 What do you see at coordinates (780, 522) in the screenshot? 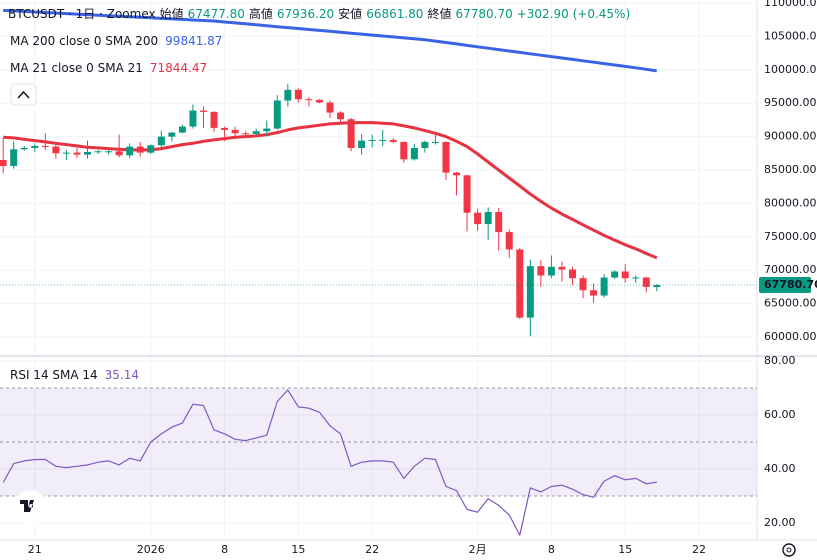
I see `y-tick-label: 20.00` at bounding box center [780, 522].